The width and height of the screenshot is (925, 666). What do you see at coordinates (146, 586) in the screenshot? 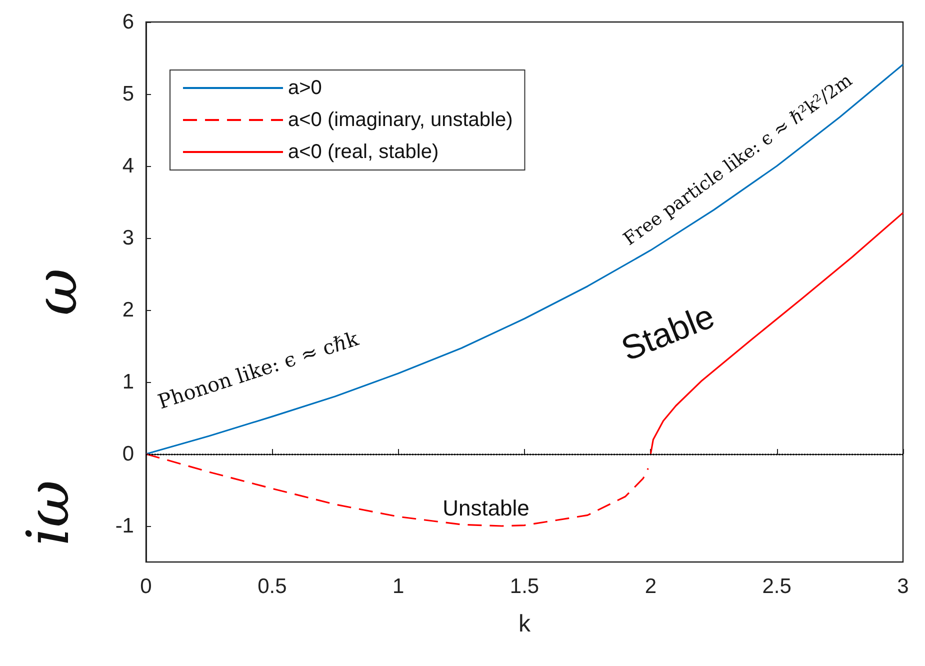
I see `x-tick-label: 0` at bounding box center [146, 586].